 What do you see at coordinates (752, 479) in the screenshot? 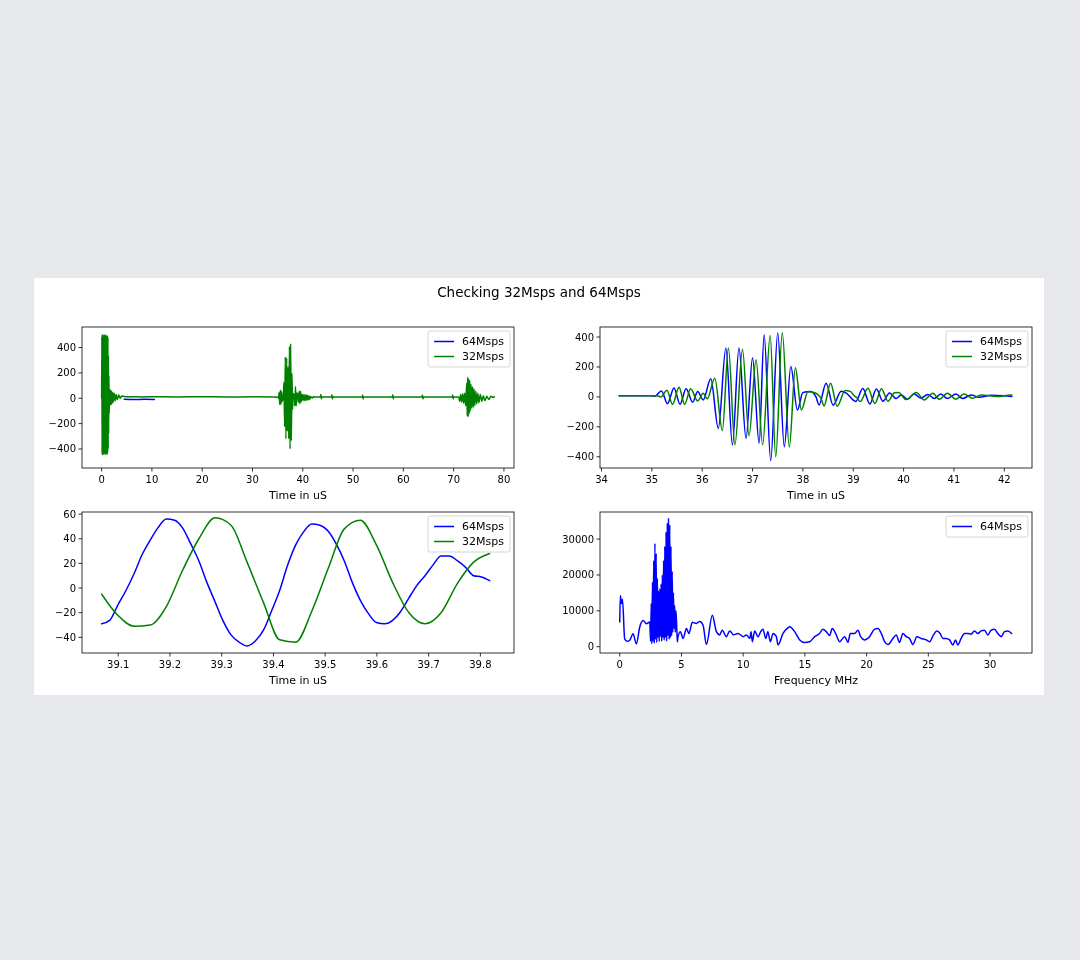
I see `x-tick-label: 37` at bounding box center [752, 479].